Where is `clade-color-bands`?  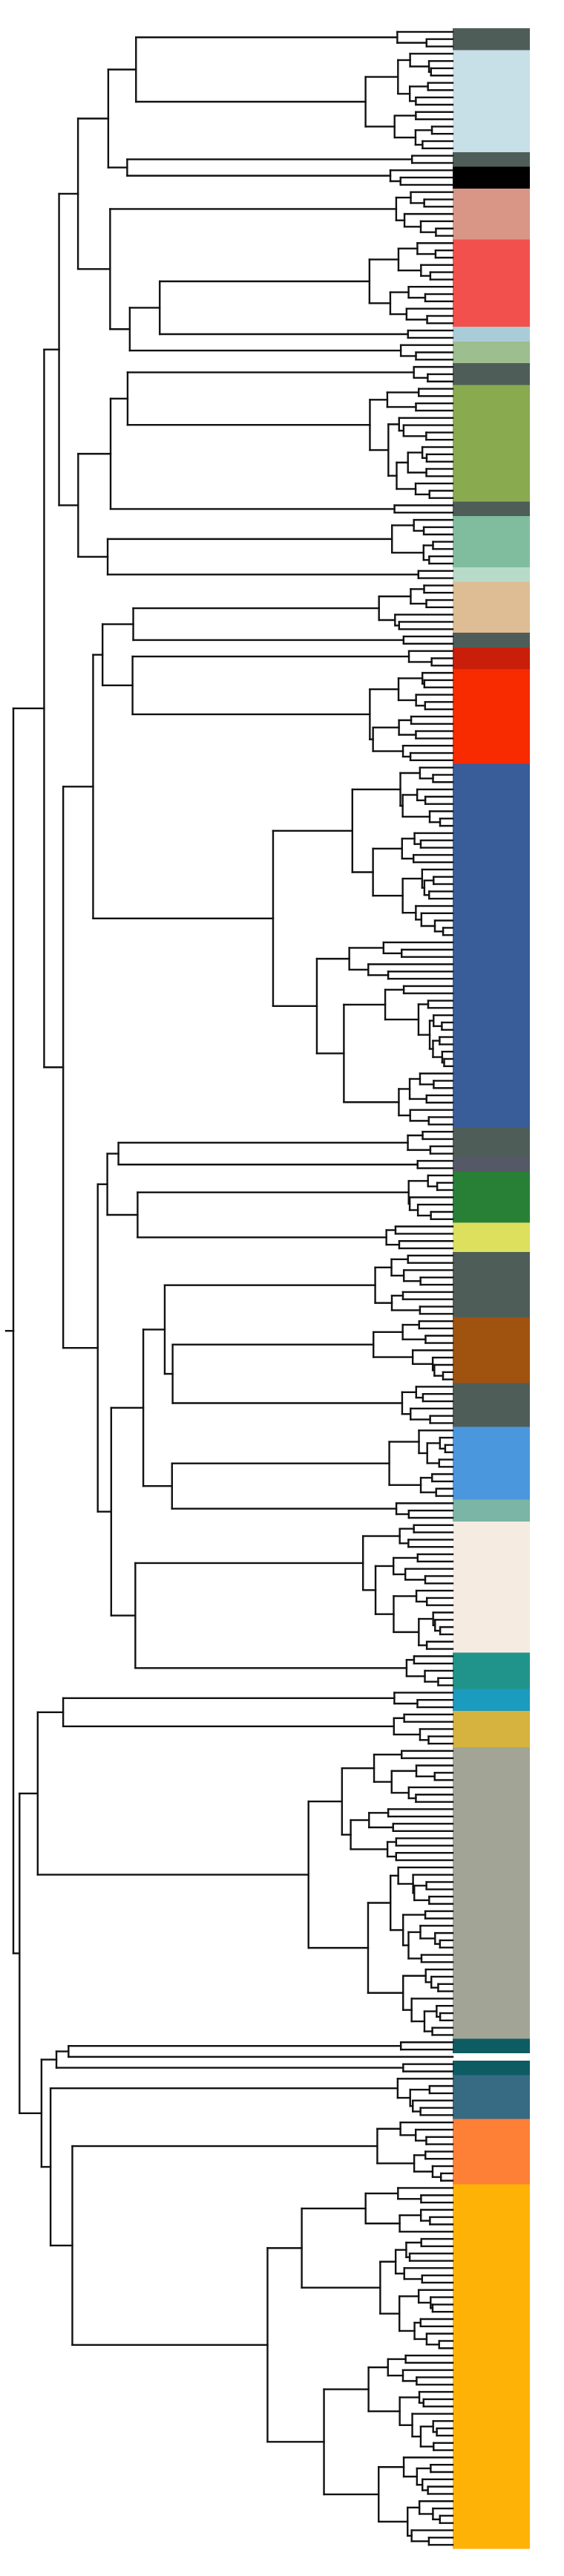 clade-color-bands is located at coordinates (491, 1288).